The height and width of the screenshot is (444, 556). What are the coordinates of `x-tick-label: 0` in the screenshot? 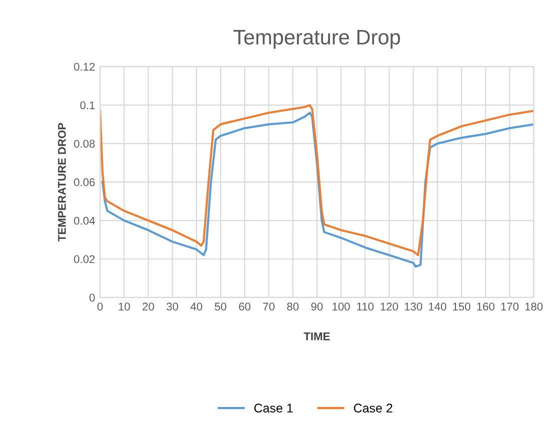 It's located at (100, 306).